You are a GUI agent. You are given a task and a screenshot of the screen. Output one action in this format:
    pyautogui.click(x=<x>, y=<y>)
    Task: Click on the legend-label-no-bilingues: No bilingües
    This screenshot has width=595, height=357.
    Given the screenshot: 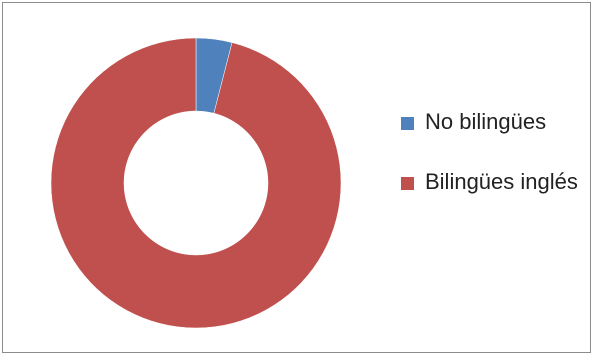 What is the action you would take?
    pyautogui.click(x=486, y=121)
    